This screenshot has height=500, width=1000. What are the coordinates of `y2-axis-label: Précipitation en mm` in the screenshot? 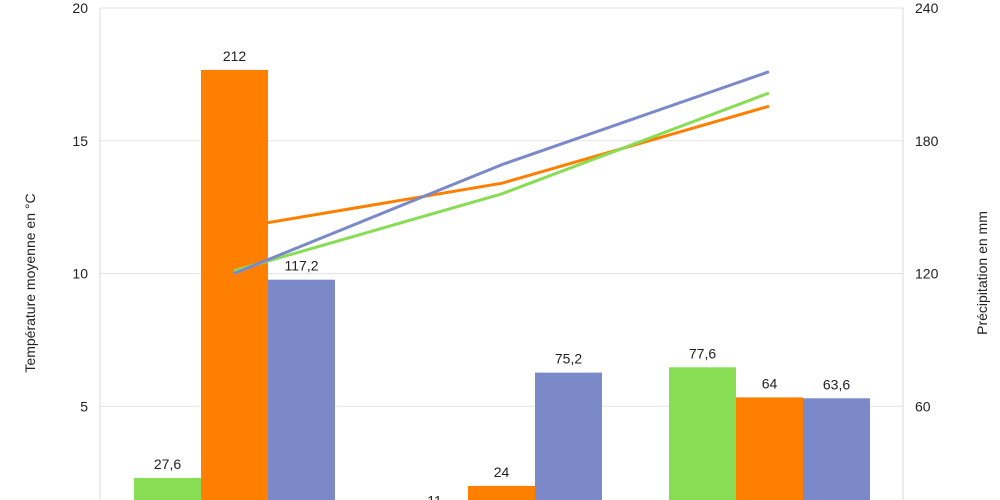 It's located at (982, 273).